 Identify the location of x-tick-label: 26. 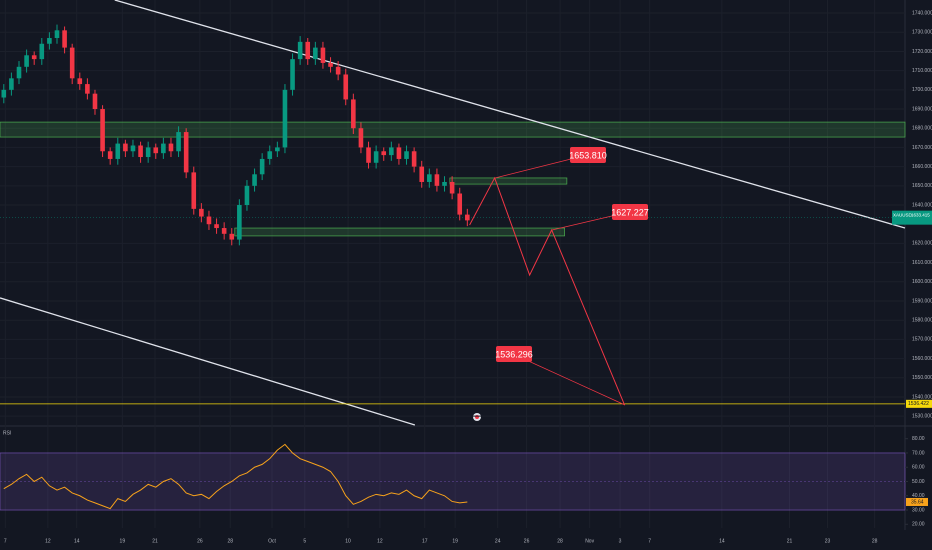
(200, 541).